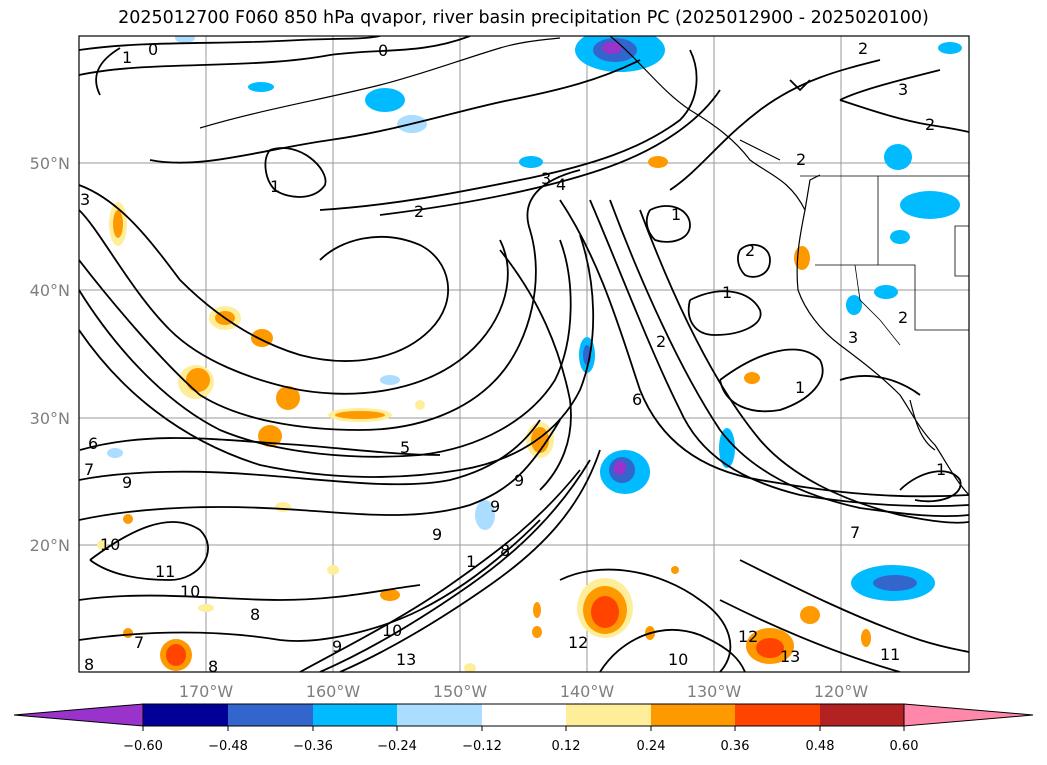 The image size is (1047, 765). What do you see at coordinates (561, 184) in the screenshot?
I see `contour-label: 4` at bounding box center [561, 184].